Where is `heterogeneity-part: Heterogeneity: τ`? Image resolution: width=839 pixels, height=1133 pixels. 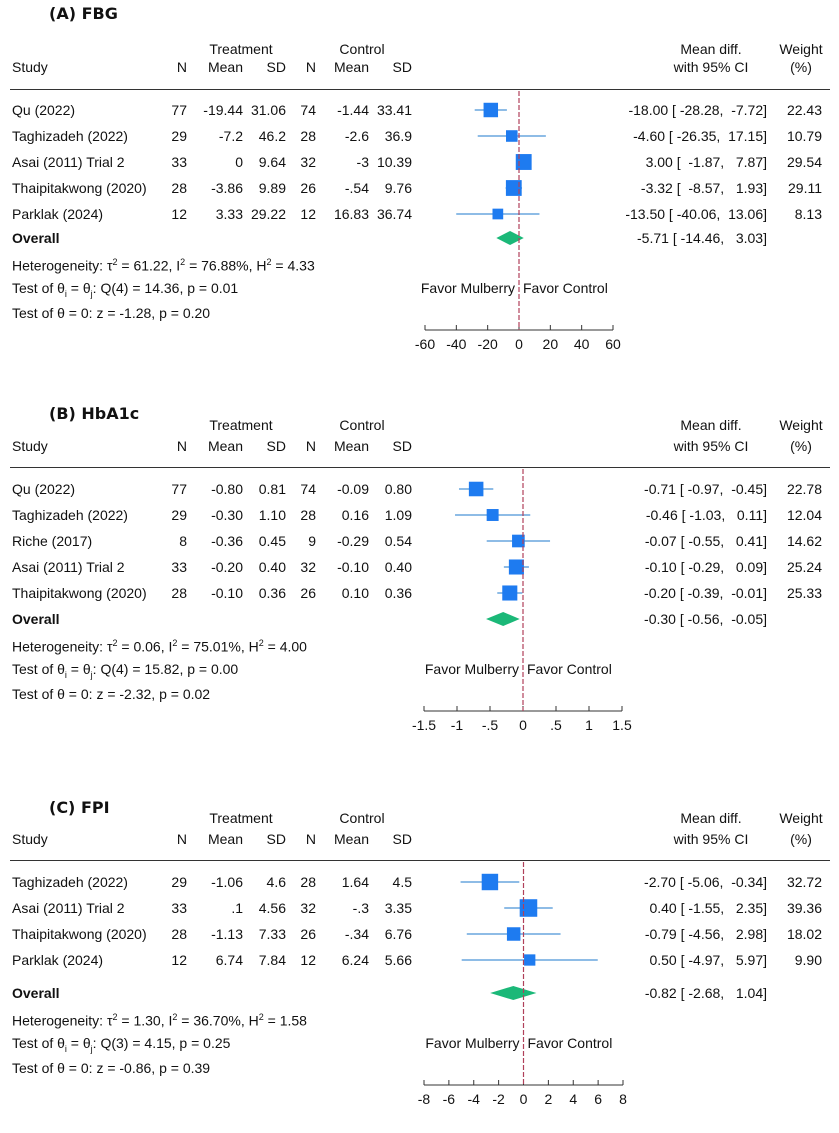 heterogeneity-part: Heterogeneity: τ is located at coordinates (62, 265).